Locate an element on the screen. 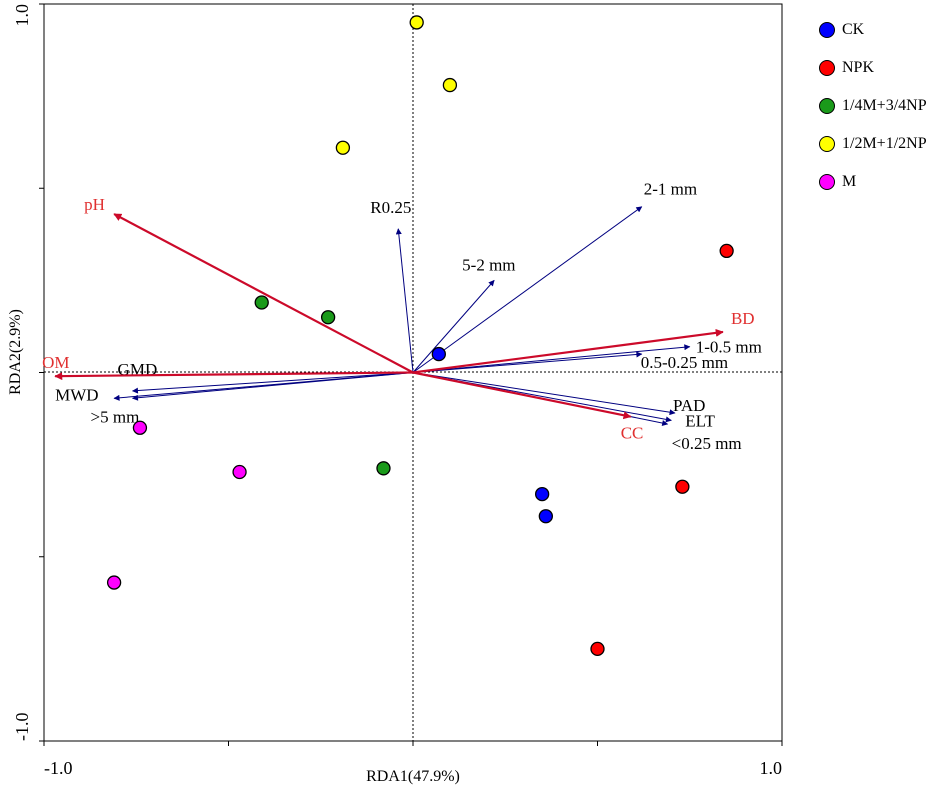  species-label-elt: ELT is located at coordinates (700, 420).